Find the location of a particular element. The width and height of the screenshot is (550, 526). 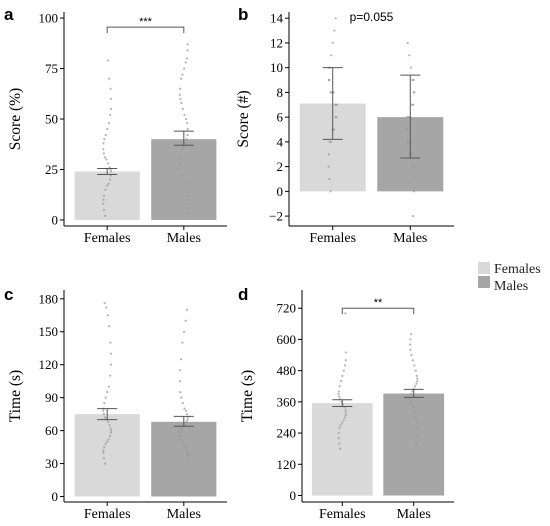

y-tick-label: 180 is located at coordinates (49, 298).